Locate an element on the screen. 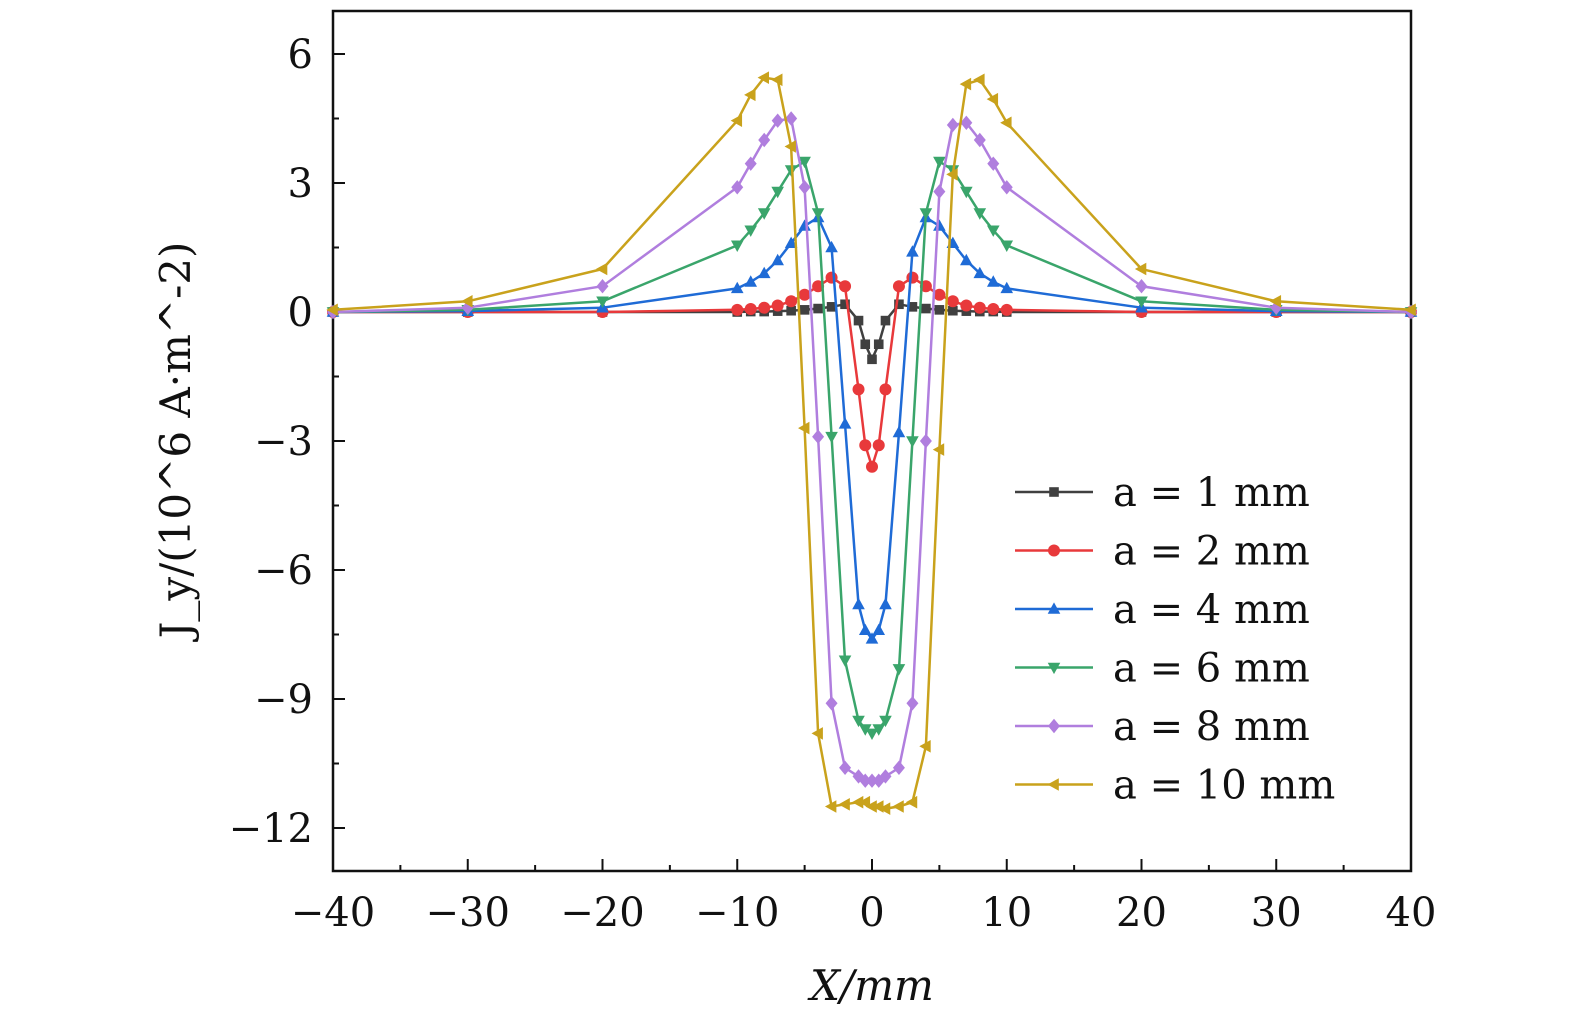 This screenshot has height=1024, width=1575. y-axis-label: J_y/(10^6 A·m^-2) is located at coordinates (175, 442).